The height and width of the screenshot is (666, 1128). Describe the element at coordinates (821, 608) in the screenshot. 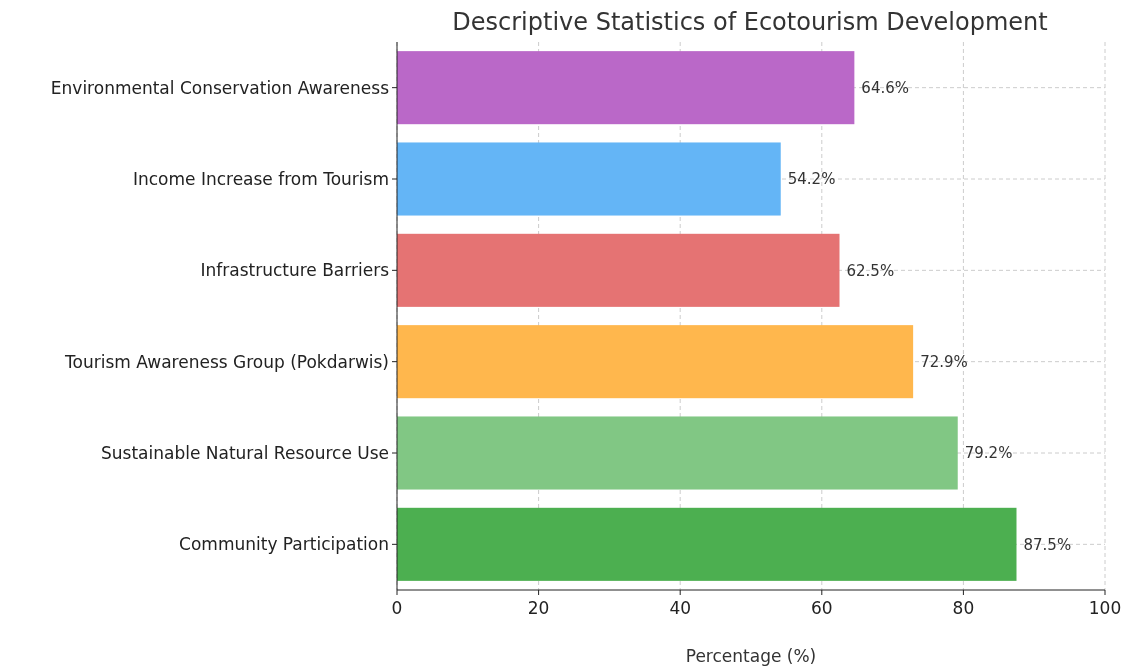

I see `x-tick-label: 60` at that location.